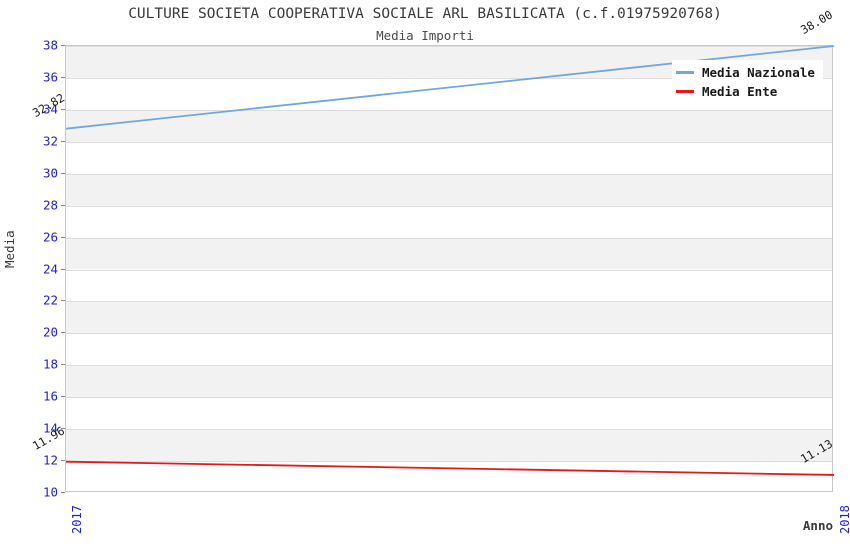  I want to click on y-tick-label: 38, so click(50, 45).